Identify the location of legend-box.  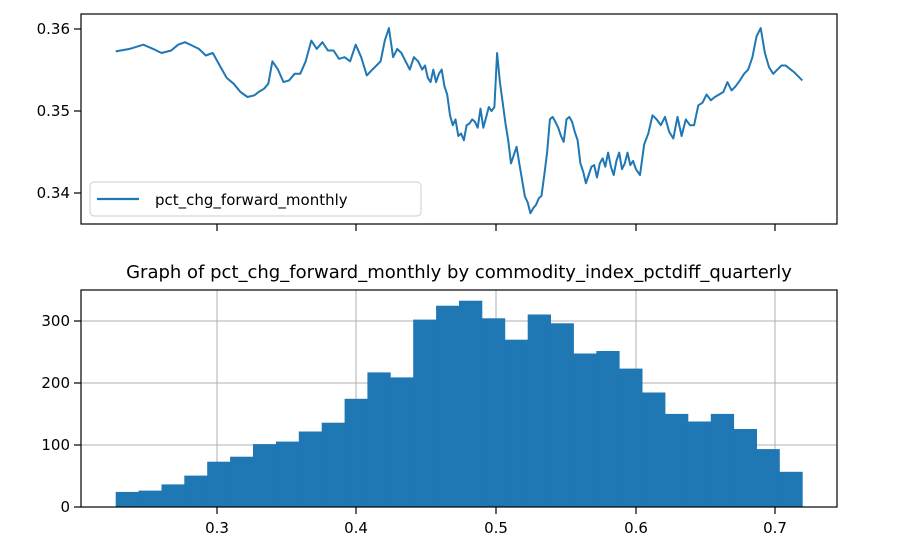
(255, 199).